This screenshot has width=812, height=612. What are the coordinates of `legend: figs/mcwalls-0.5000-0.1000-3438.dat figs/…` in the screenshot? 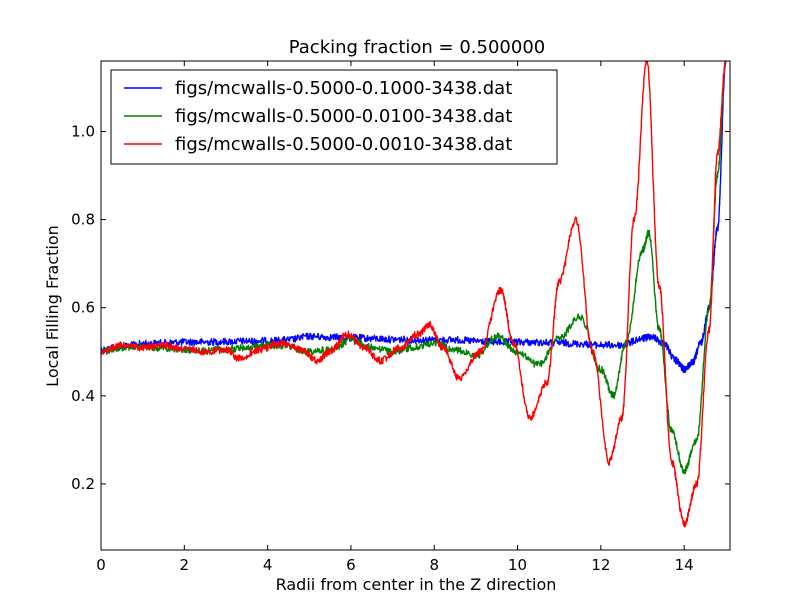 It's located at (334, 117).